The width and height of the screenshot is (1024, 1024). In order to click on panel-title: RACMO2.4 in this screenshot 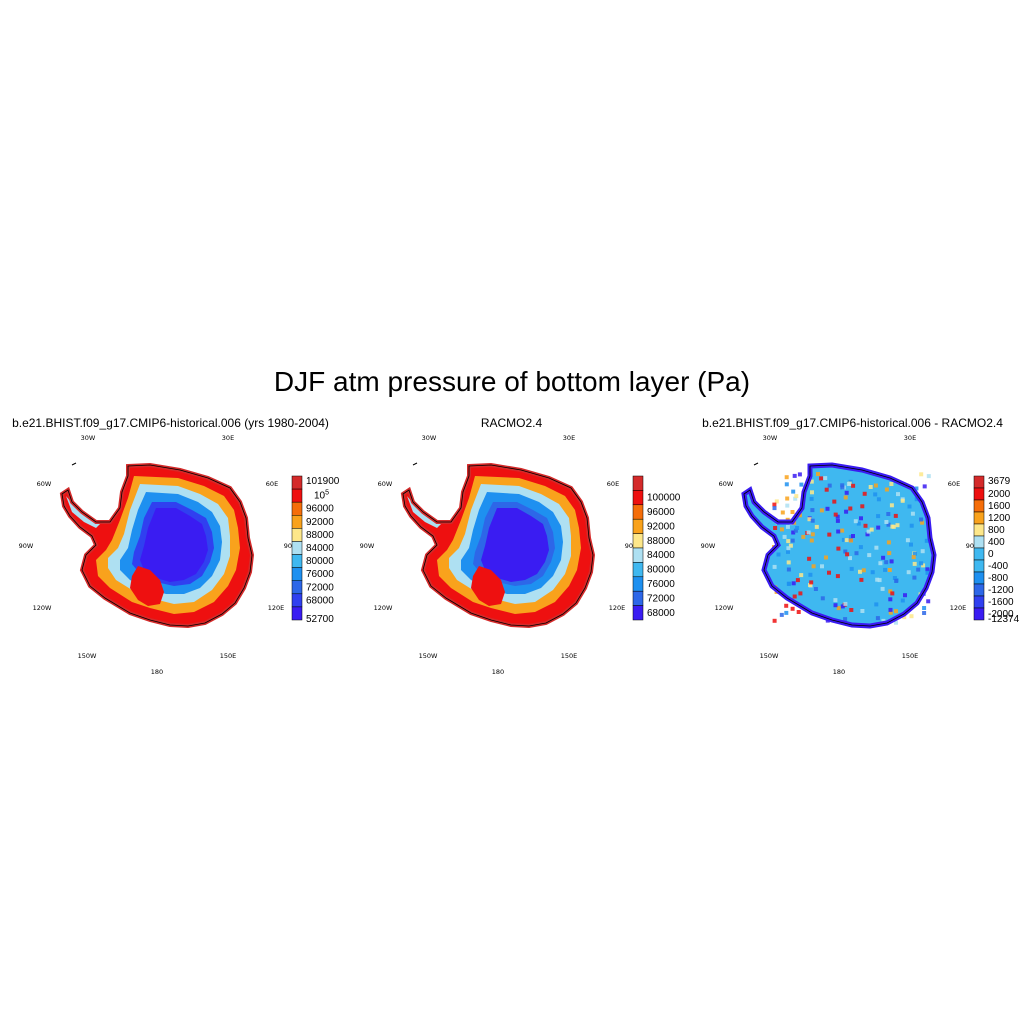, I will do `click(511, 423)`.